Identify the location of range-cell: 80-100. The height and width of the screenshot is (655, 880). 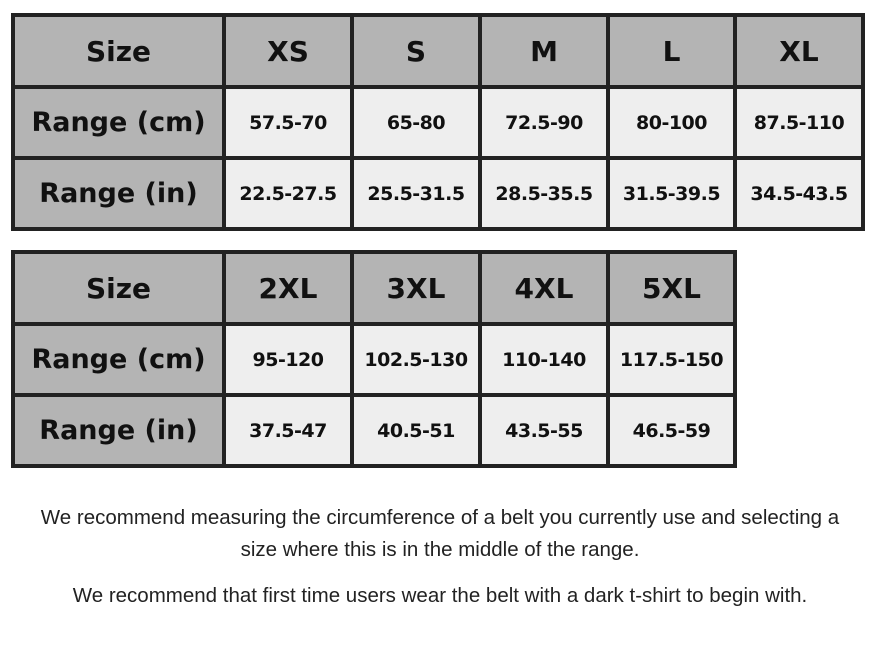
(671, 122).